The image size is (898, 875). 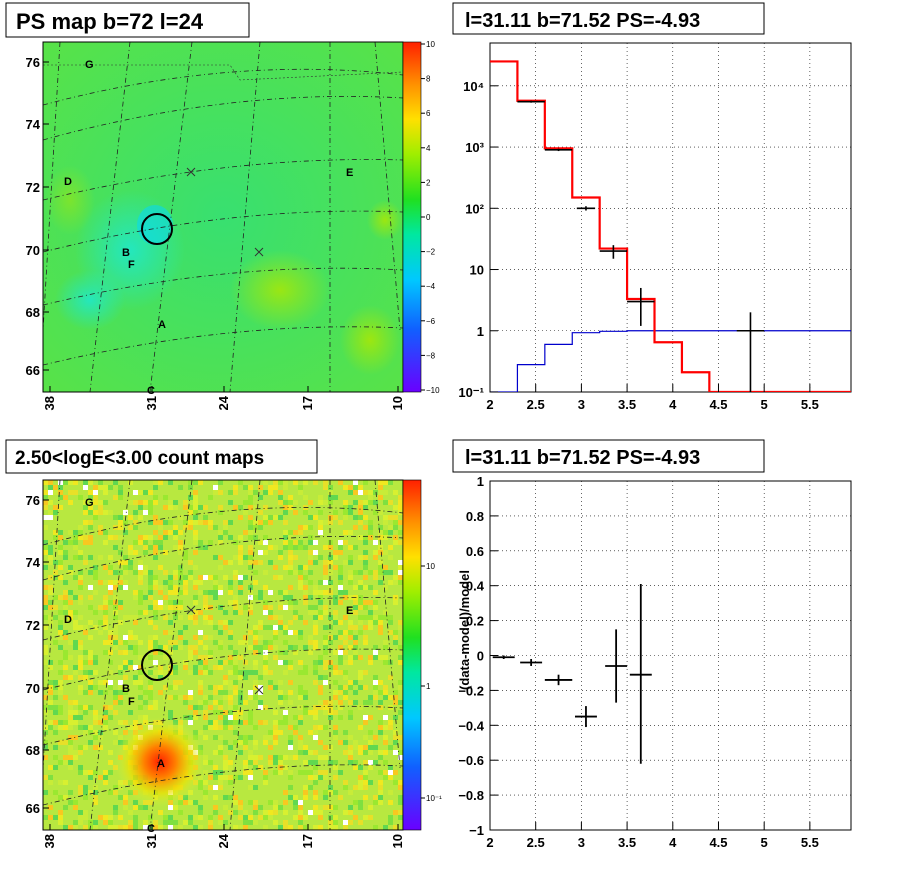 What do you see at coordinates (471, 760) in the screenshot?
I see `y-tick-label: −0.6` at bounding box center [471, 760].